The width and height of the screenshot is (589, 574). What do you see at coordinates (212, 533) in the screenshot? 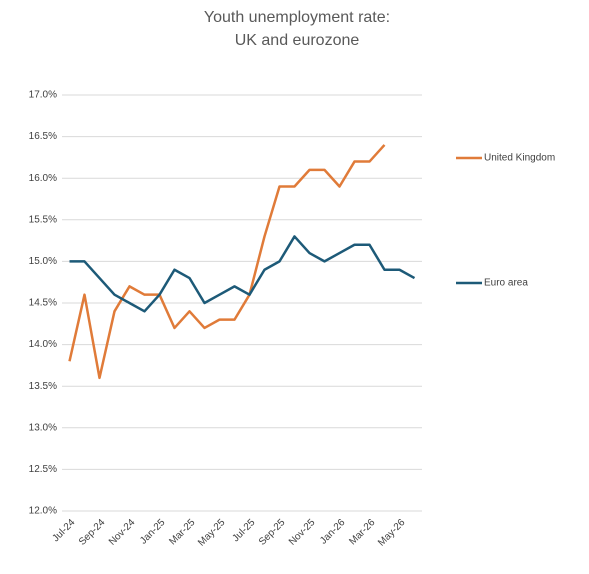
I see `x-tick-label: May-25` at bounding box center [212, 533].